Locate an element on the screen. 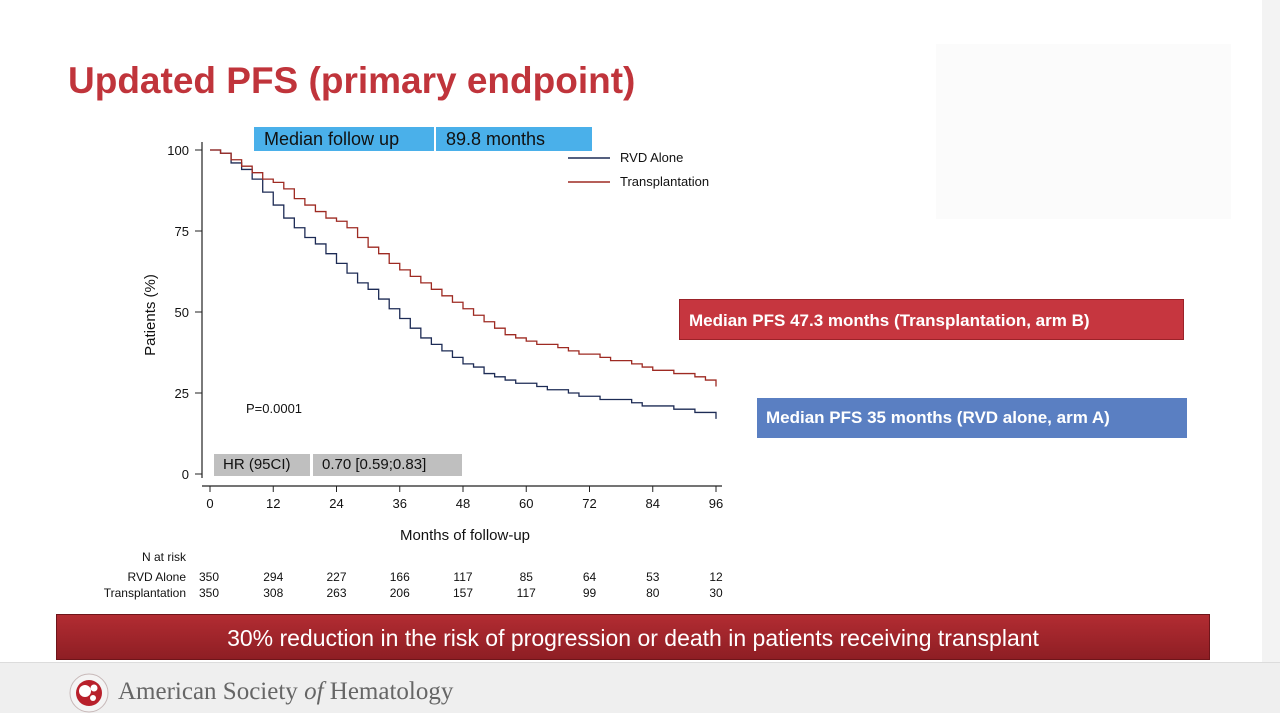  x-tick-label: 48 is located at coordinates (463, 503).